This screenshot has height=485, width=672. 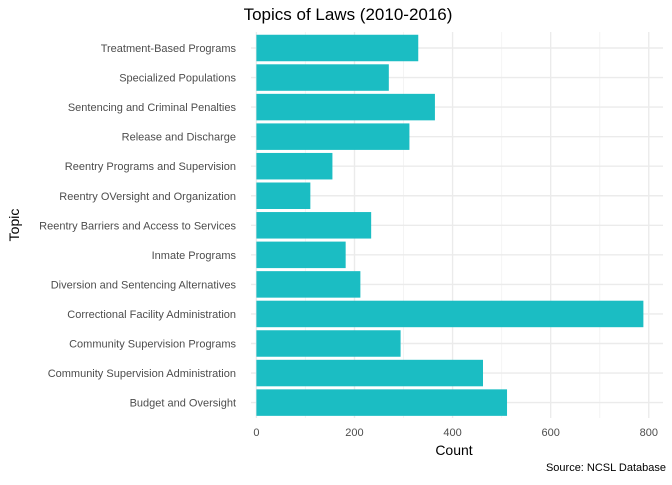 I want to click on y-axis-title: Topic, so click(x=14, y=225).